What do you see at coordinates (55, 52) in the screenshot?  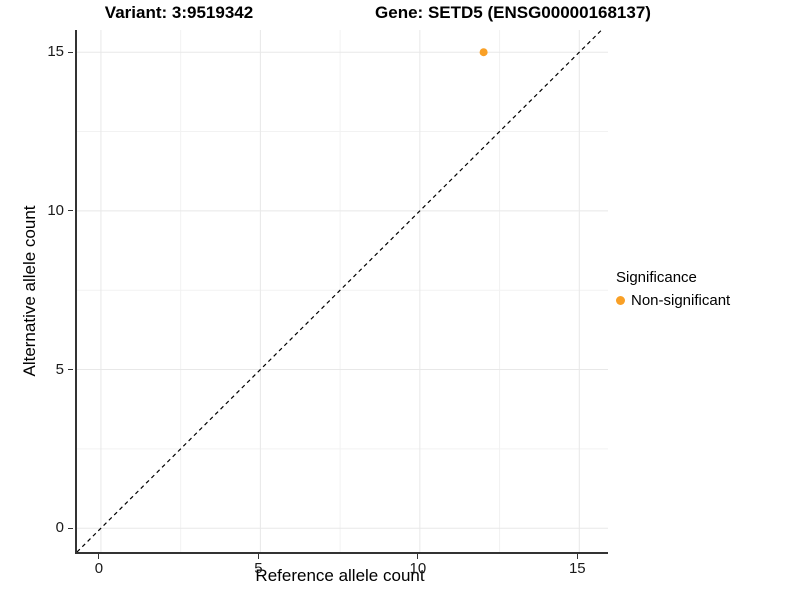 I see `y-tick-label: 15` at bounding box center [55, 52].